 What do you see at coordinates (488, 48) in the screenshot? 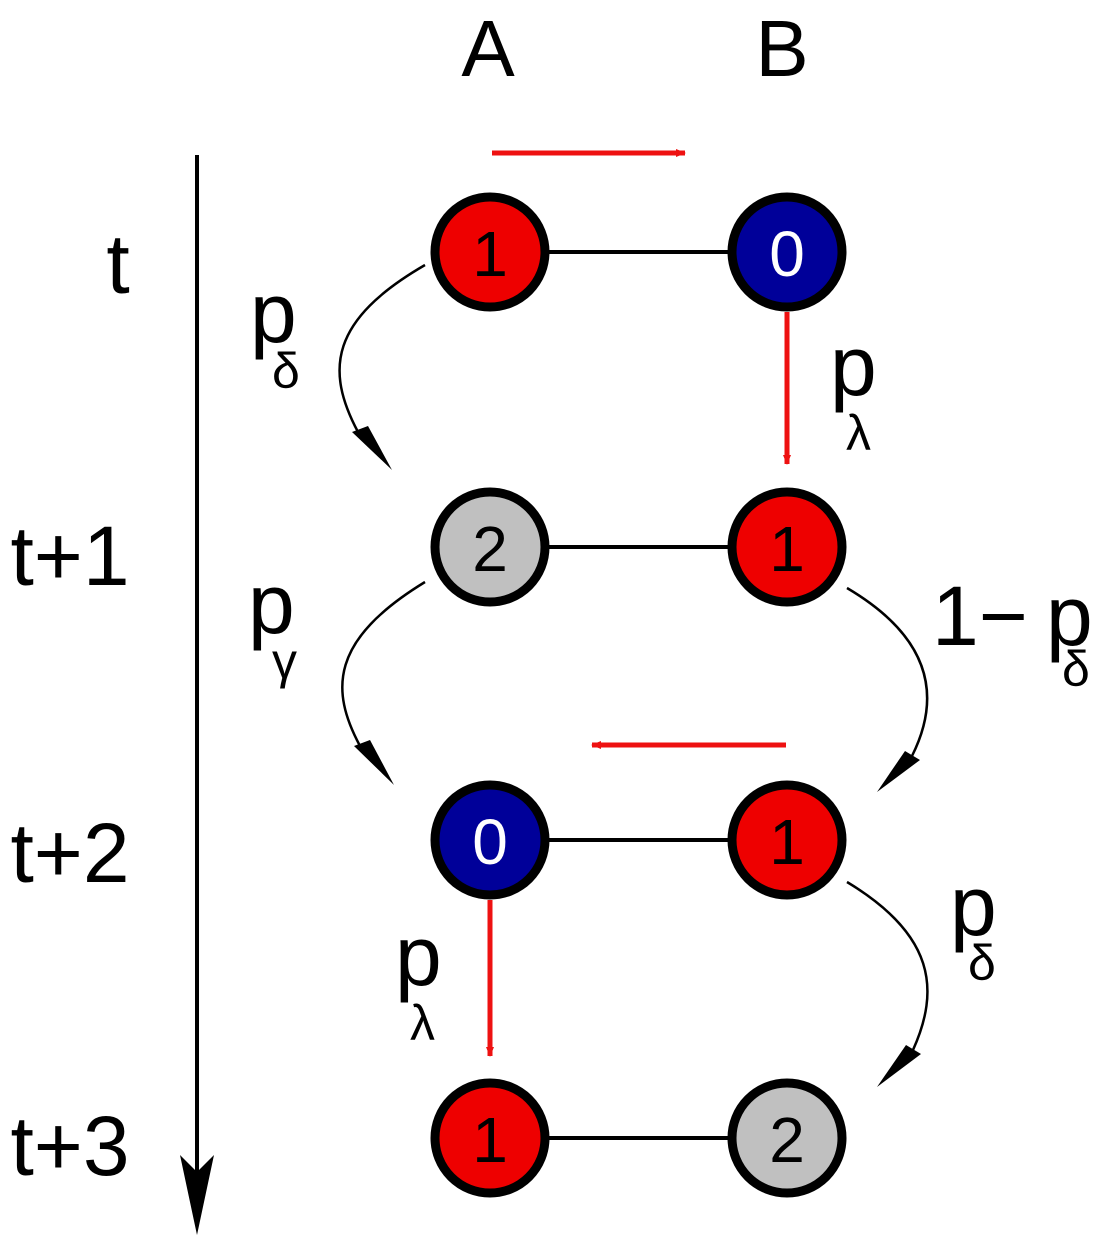
I see `column-a-label: A` at bounding box center [488, 48].